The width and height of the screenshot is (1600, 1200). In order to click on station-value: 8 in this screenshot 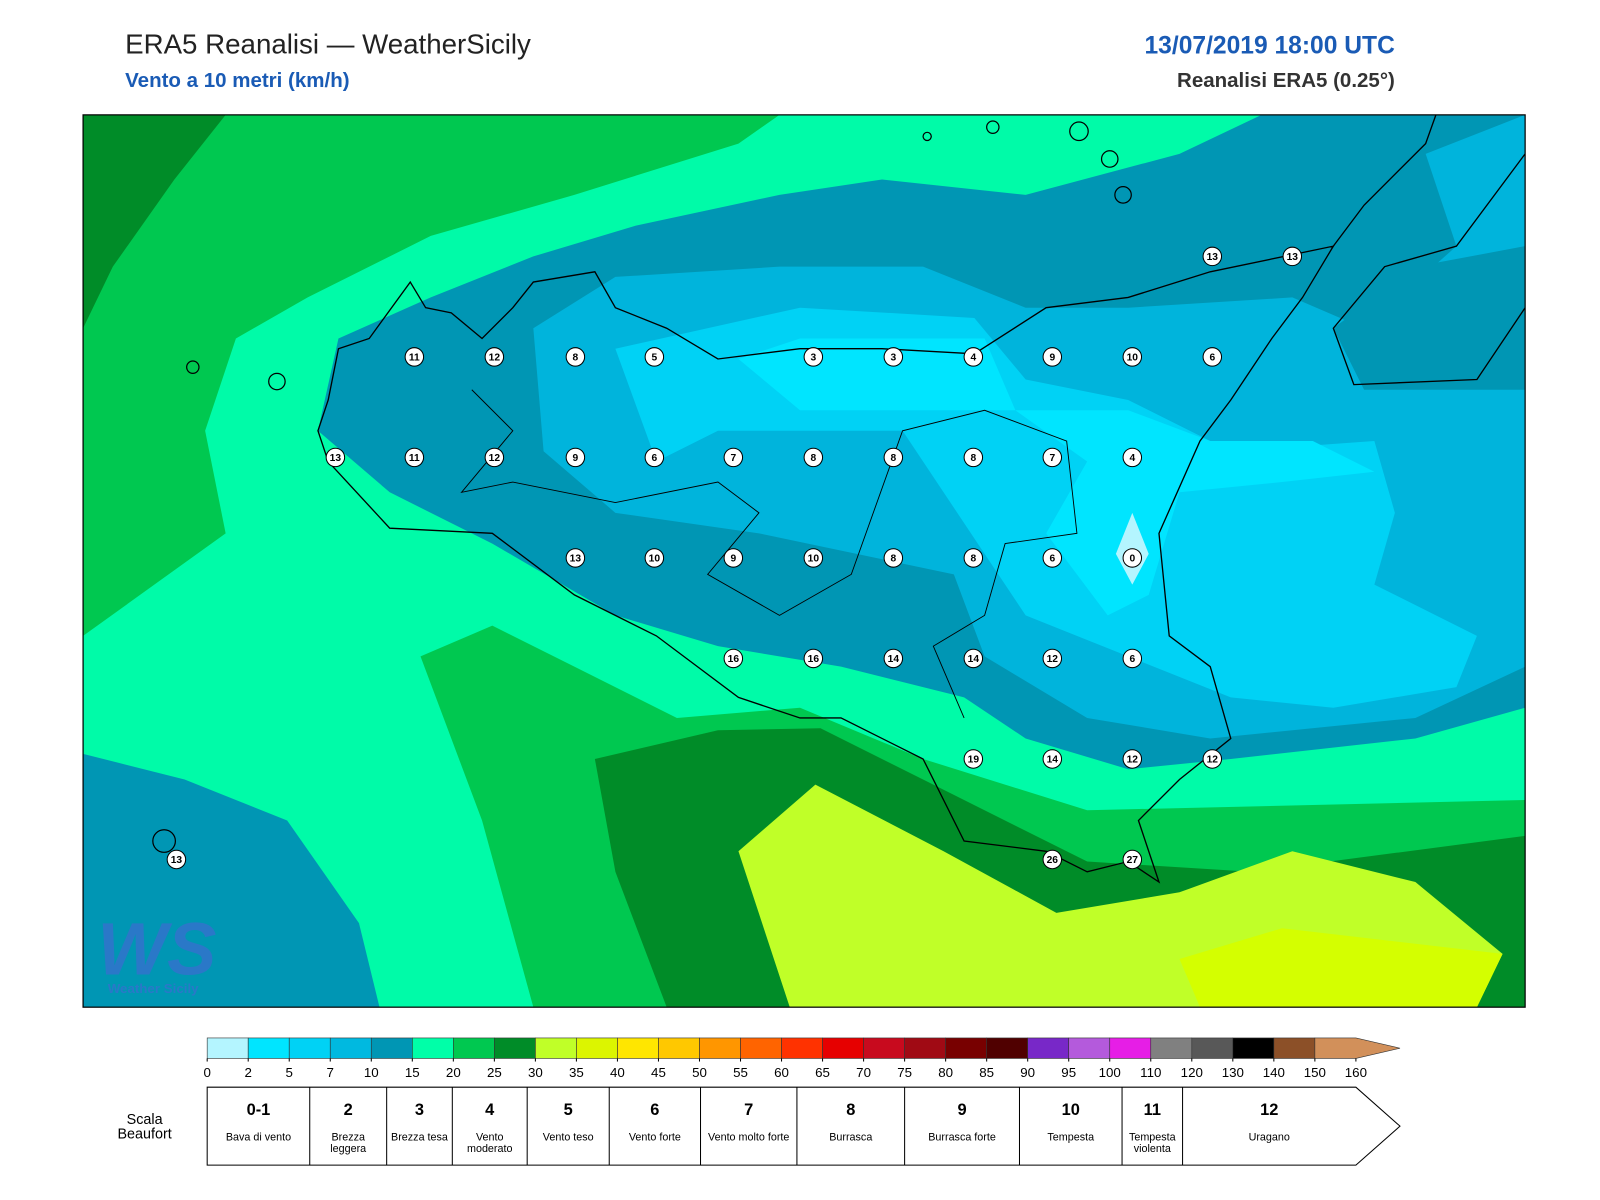, I will do `click(576, 358)`.